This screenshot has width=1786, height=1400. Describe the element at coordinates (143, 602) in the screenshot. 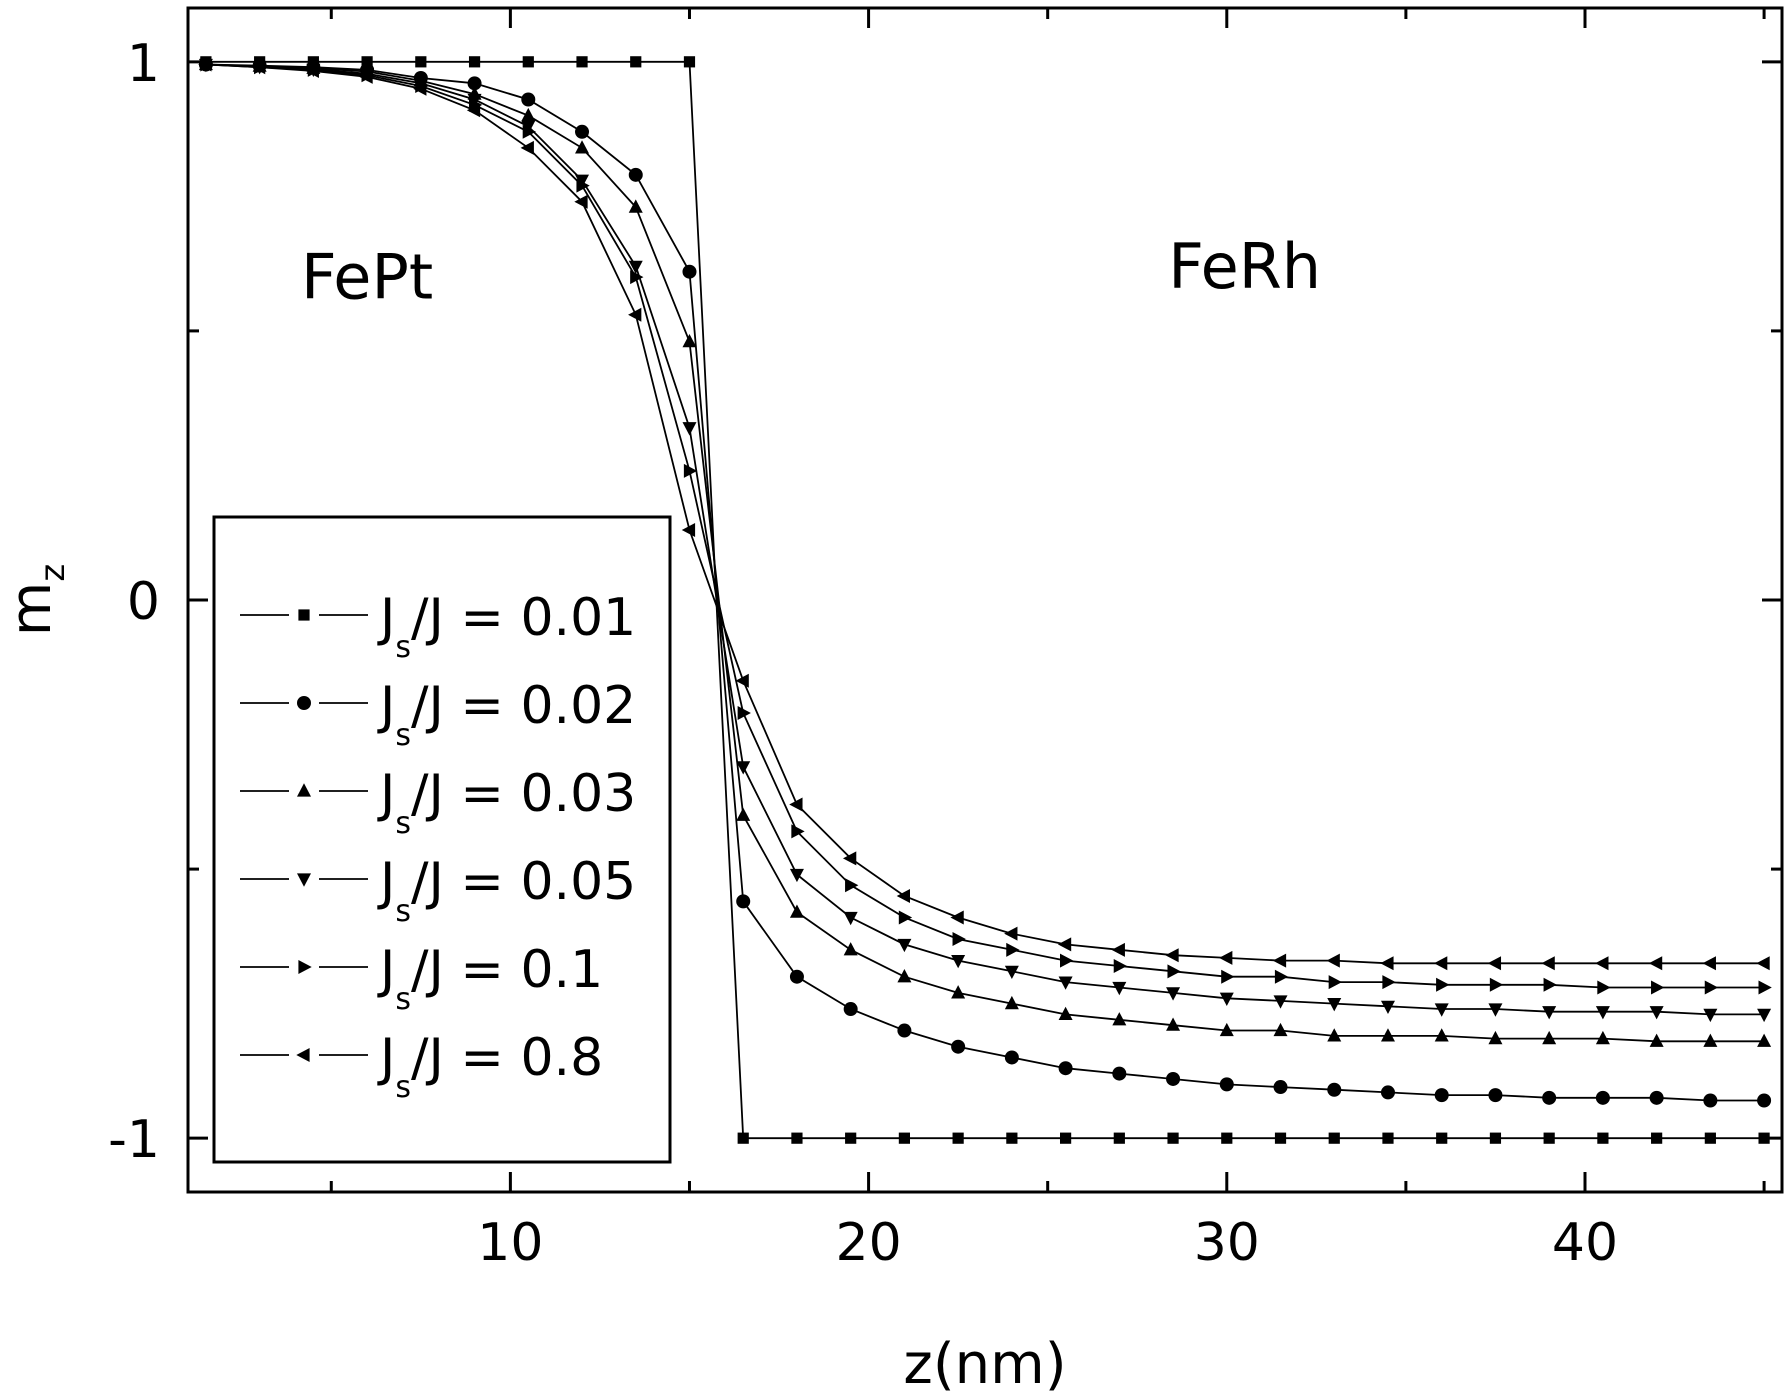

I see `y-tick-label: 0` at that location.